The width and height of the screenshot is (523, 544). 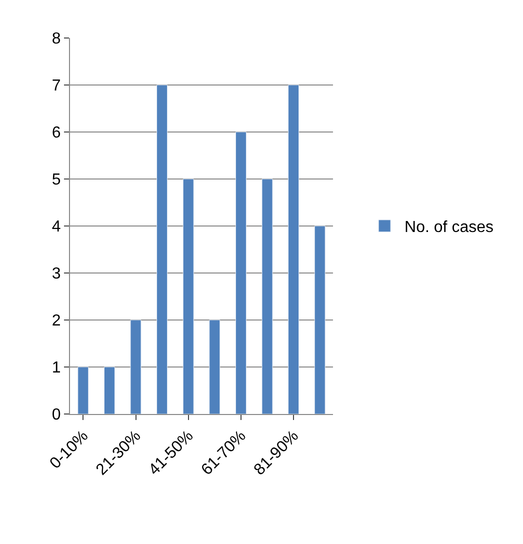 I want to click on y-tick-label: 4, so click(x=56, y=227).